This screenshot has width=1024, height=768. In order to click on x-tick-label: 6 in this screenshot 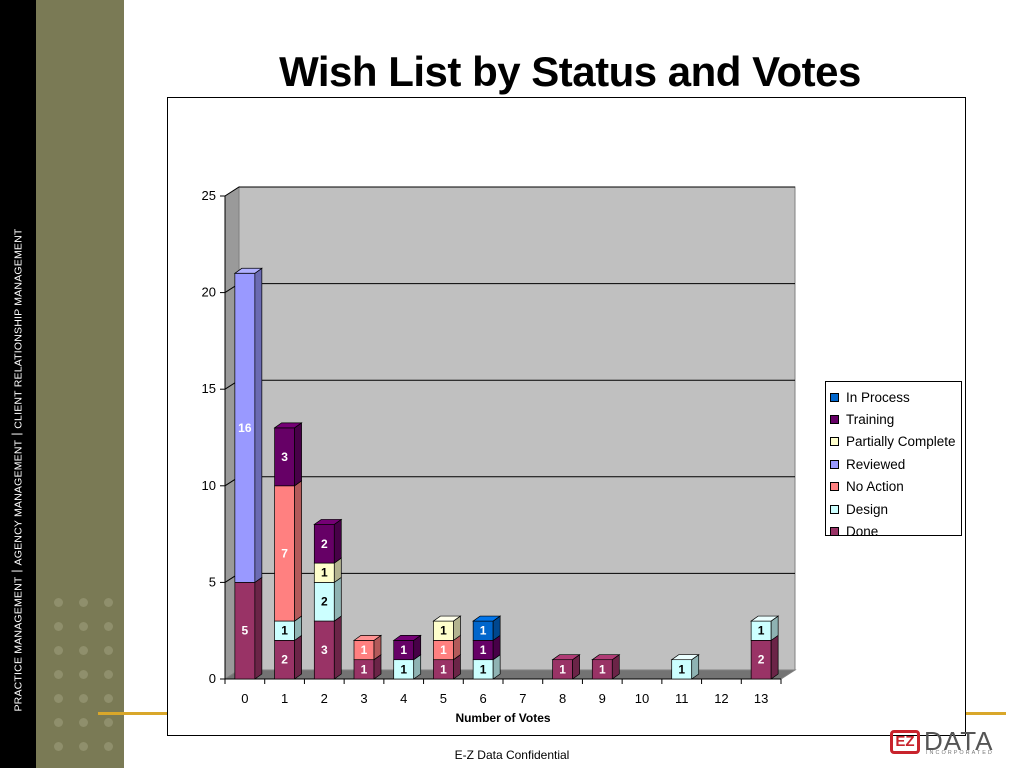, I will do `click(483, 698)`.